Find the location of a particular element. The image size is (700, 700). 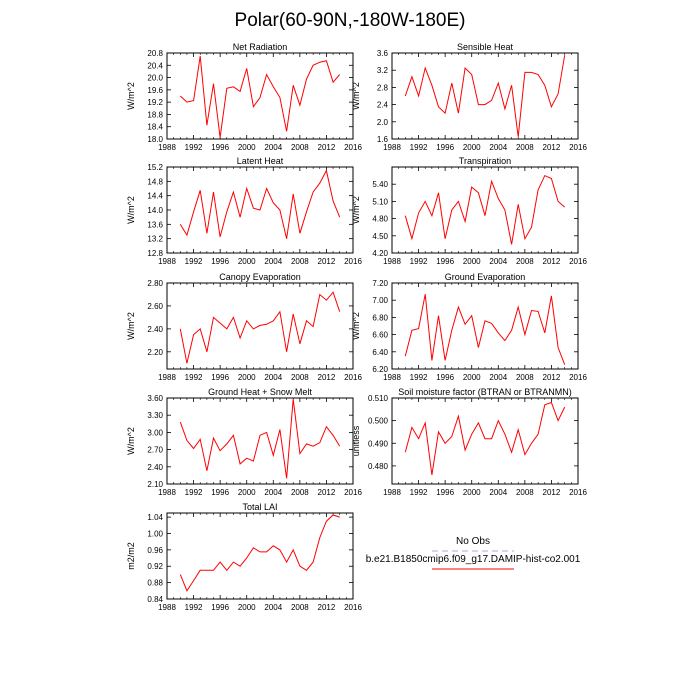

panel-title: Ground Heat + Snow Melt is located at coordinates (260, 392).